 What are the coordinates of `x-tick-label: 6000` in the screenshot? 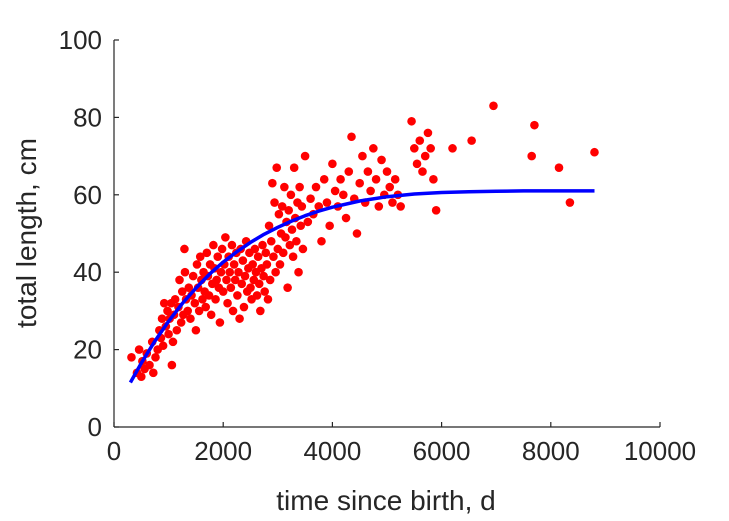 It's located at (442, 451).